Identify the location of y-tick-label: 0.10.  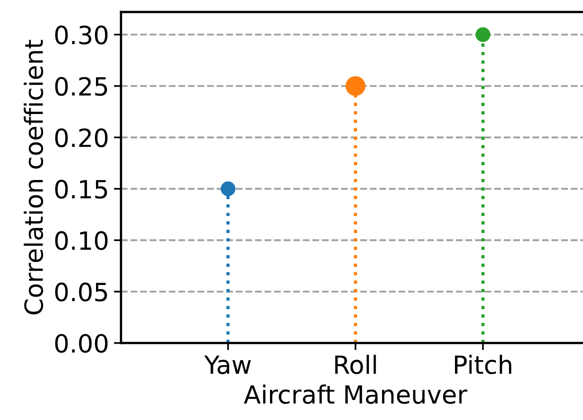
(81, 240).